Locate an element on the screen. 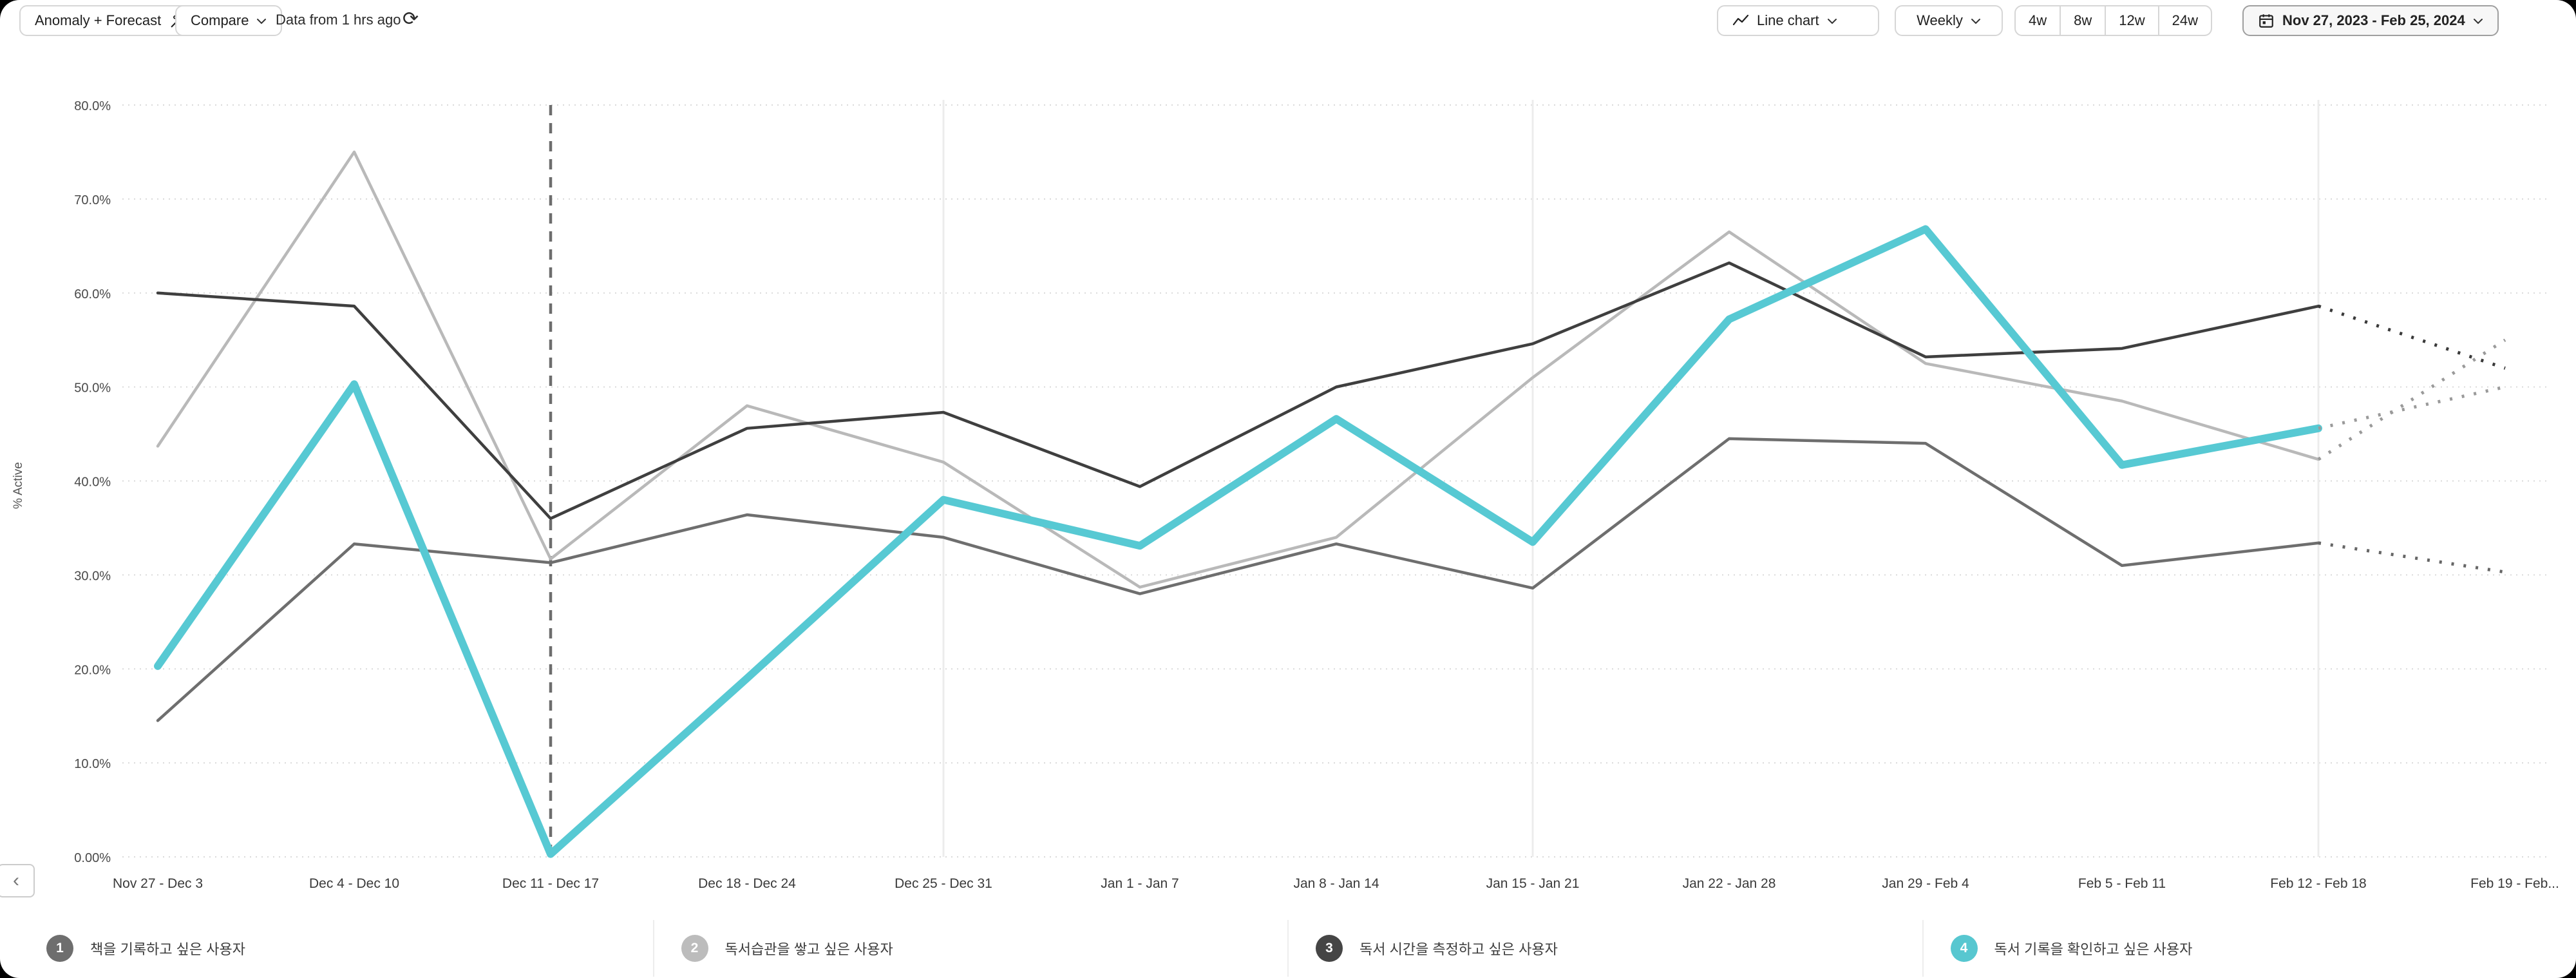  x-axis-tick-label: Jan 29 - Feb 4 is located at coordinates (1925, 883).